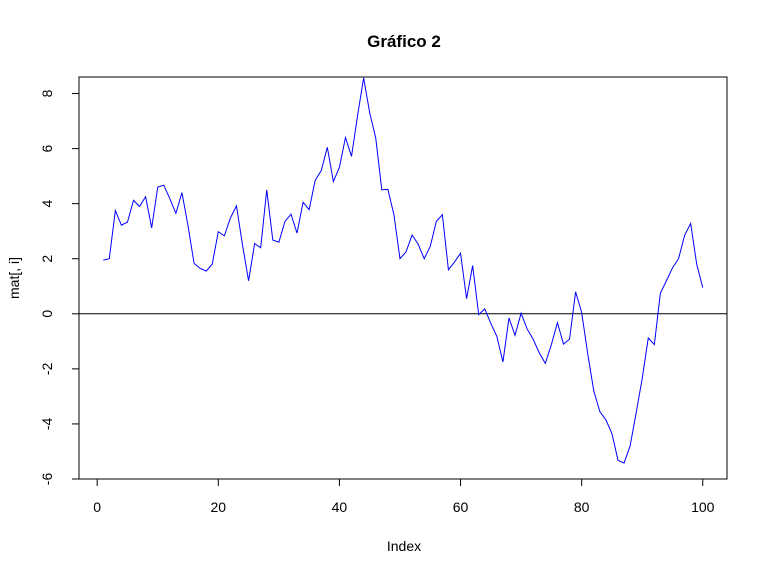  Describe the element at coordinates (47, 423) in the screenshot. I see `y-tick-label: -4` at that location.